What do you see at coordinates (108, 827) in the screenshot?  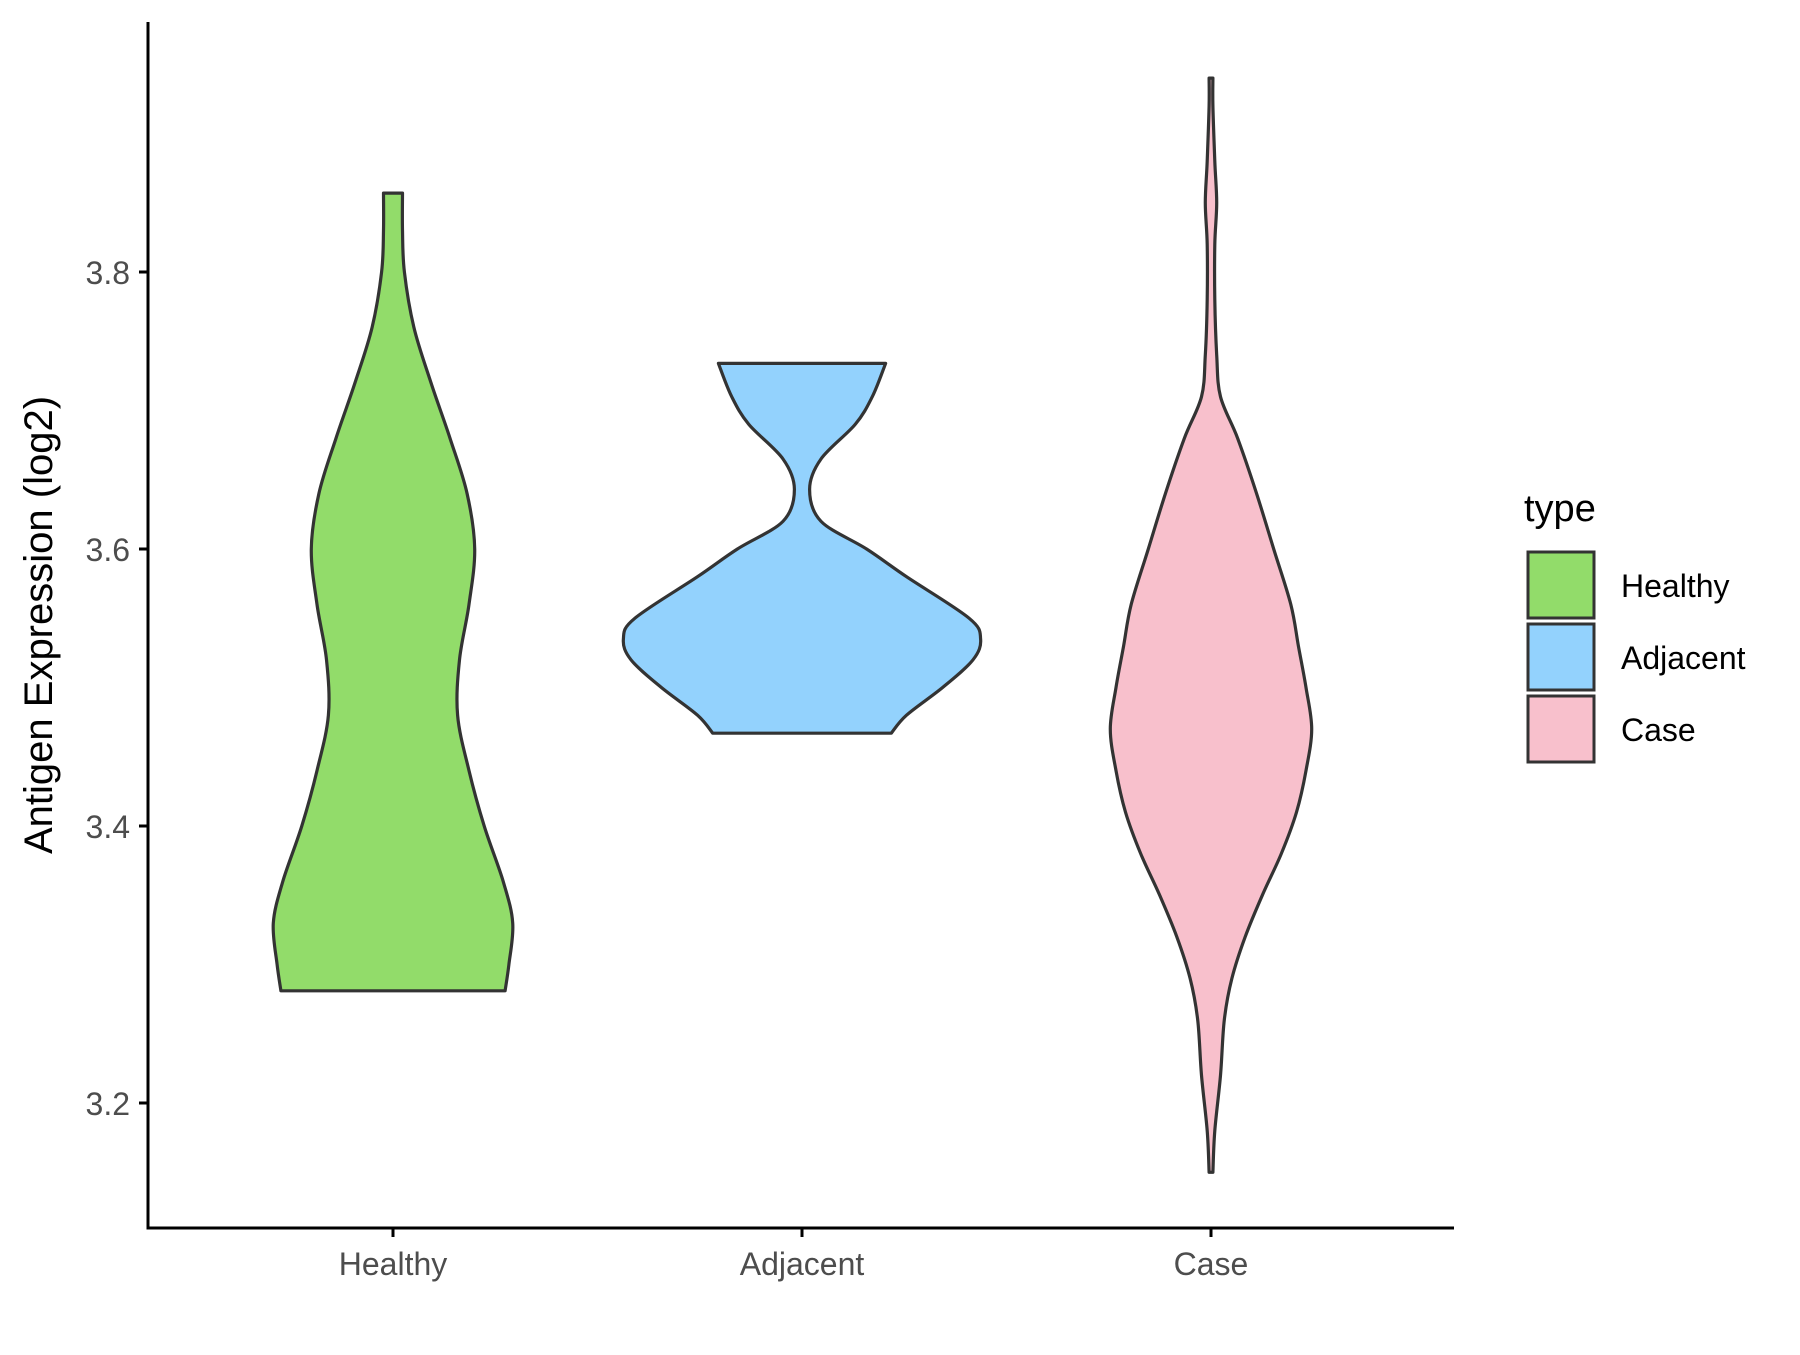 I see `y-tick-label: 3.4` at bounding box center [108, 827].